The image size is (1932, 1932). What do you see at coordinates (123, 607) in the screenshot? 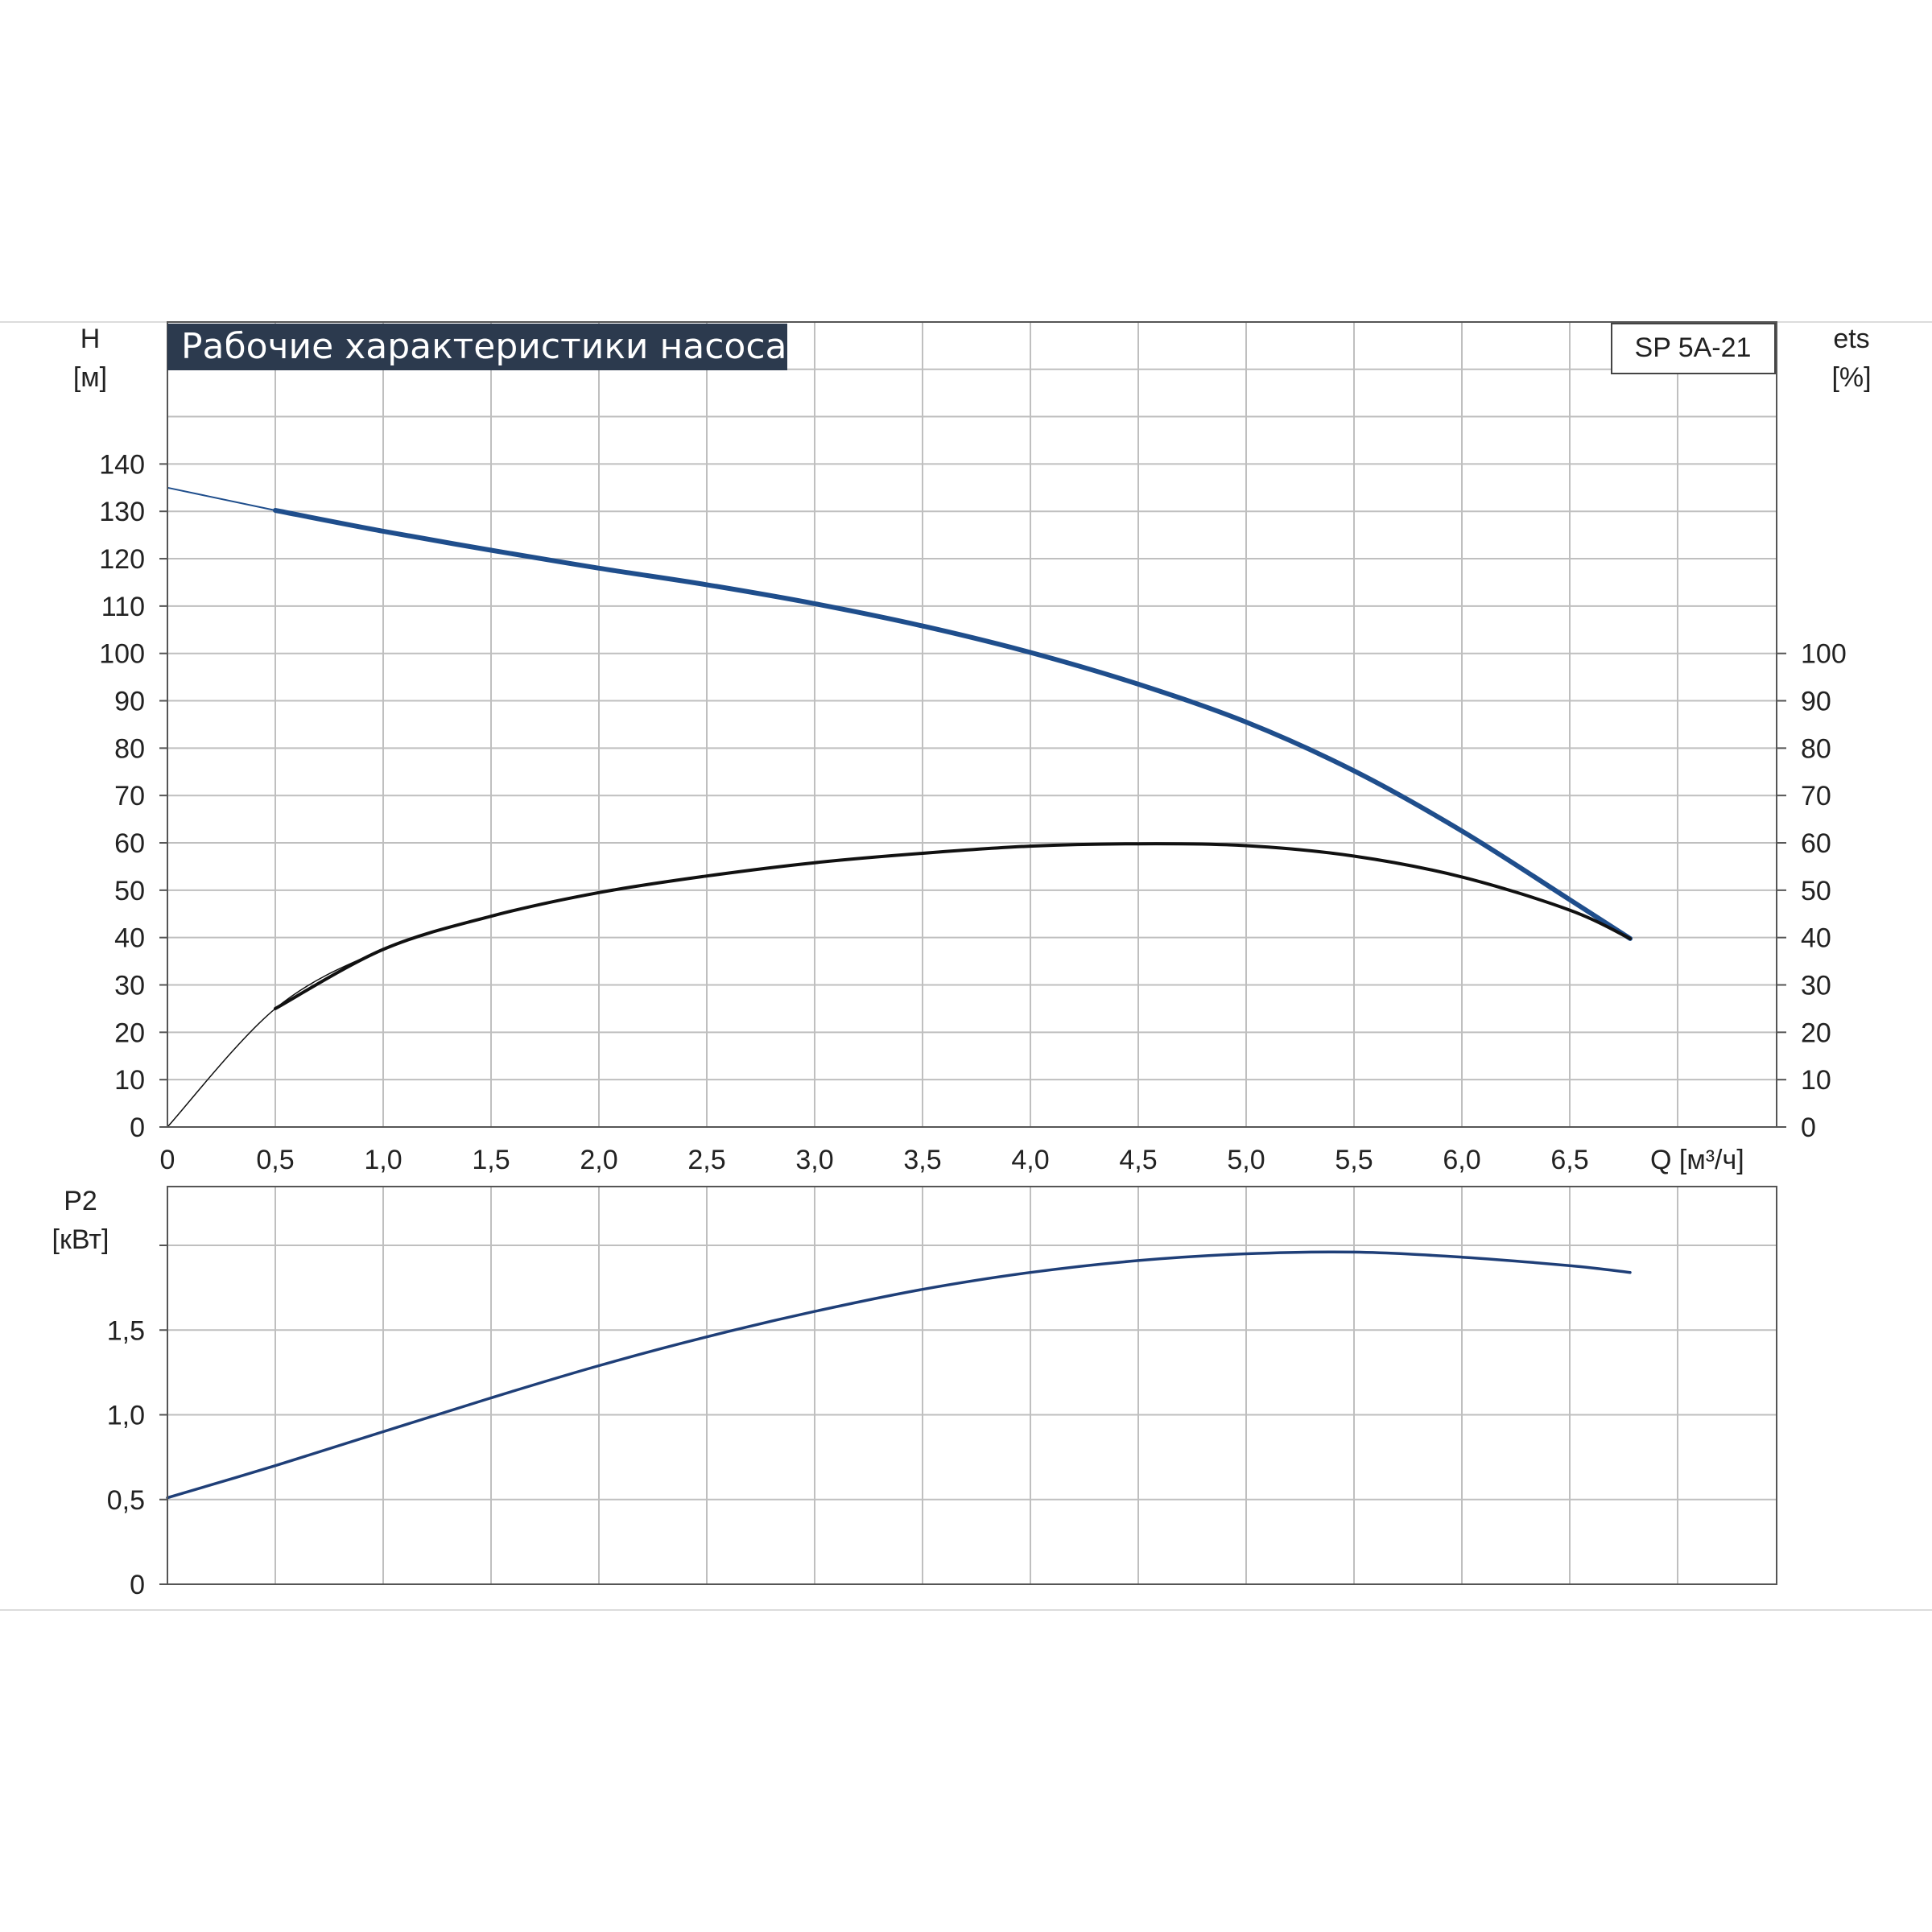
I see `y-left-tick-label: 110` at bounding box center [123, 607].